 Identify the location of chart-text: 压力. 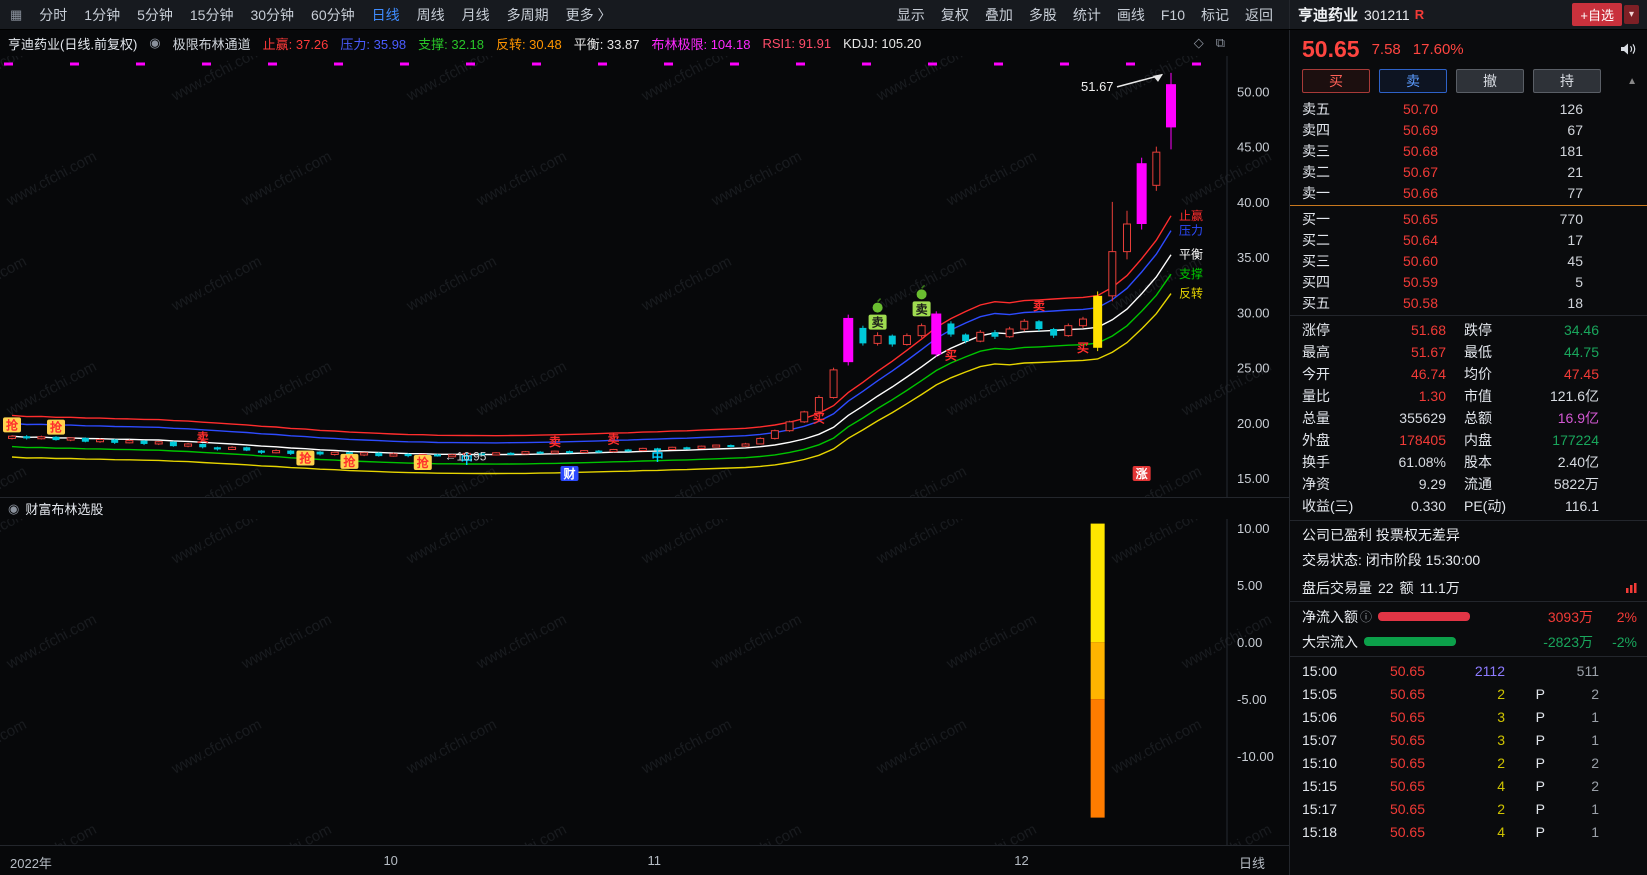
(1191, 231).